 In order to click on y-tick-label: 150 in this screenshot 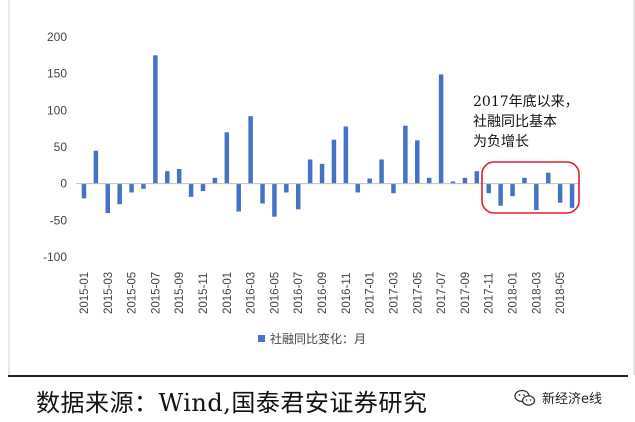, I will do `click(57, 74)`.